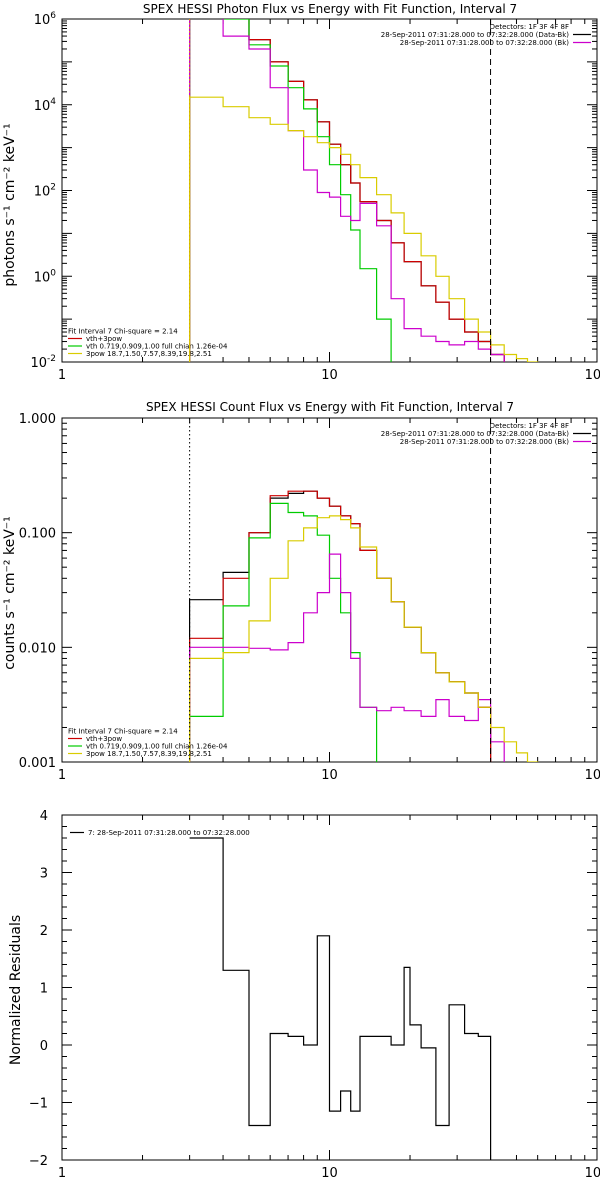 The height and width of the screenshot is (1200, 600). I want to click on photon-flux-ylabel: photons s⁻¹ cm⁻² keV⁻¹, so click(10, 204).